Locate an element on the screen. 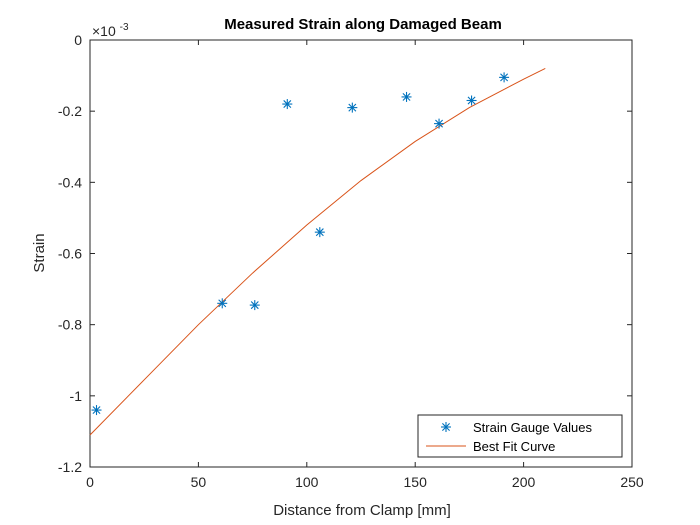 Image resolution: width=700 pixels, height=525 pixels. x-tick-label: 250 is located at coordinates (632, 482).